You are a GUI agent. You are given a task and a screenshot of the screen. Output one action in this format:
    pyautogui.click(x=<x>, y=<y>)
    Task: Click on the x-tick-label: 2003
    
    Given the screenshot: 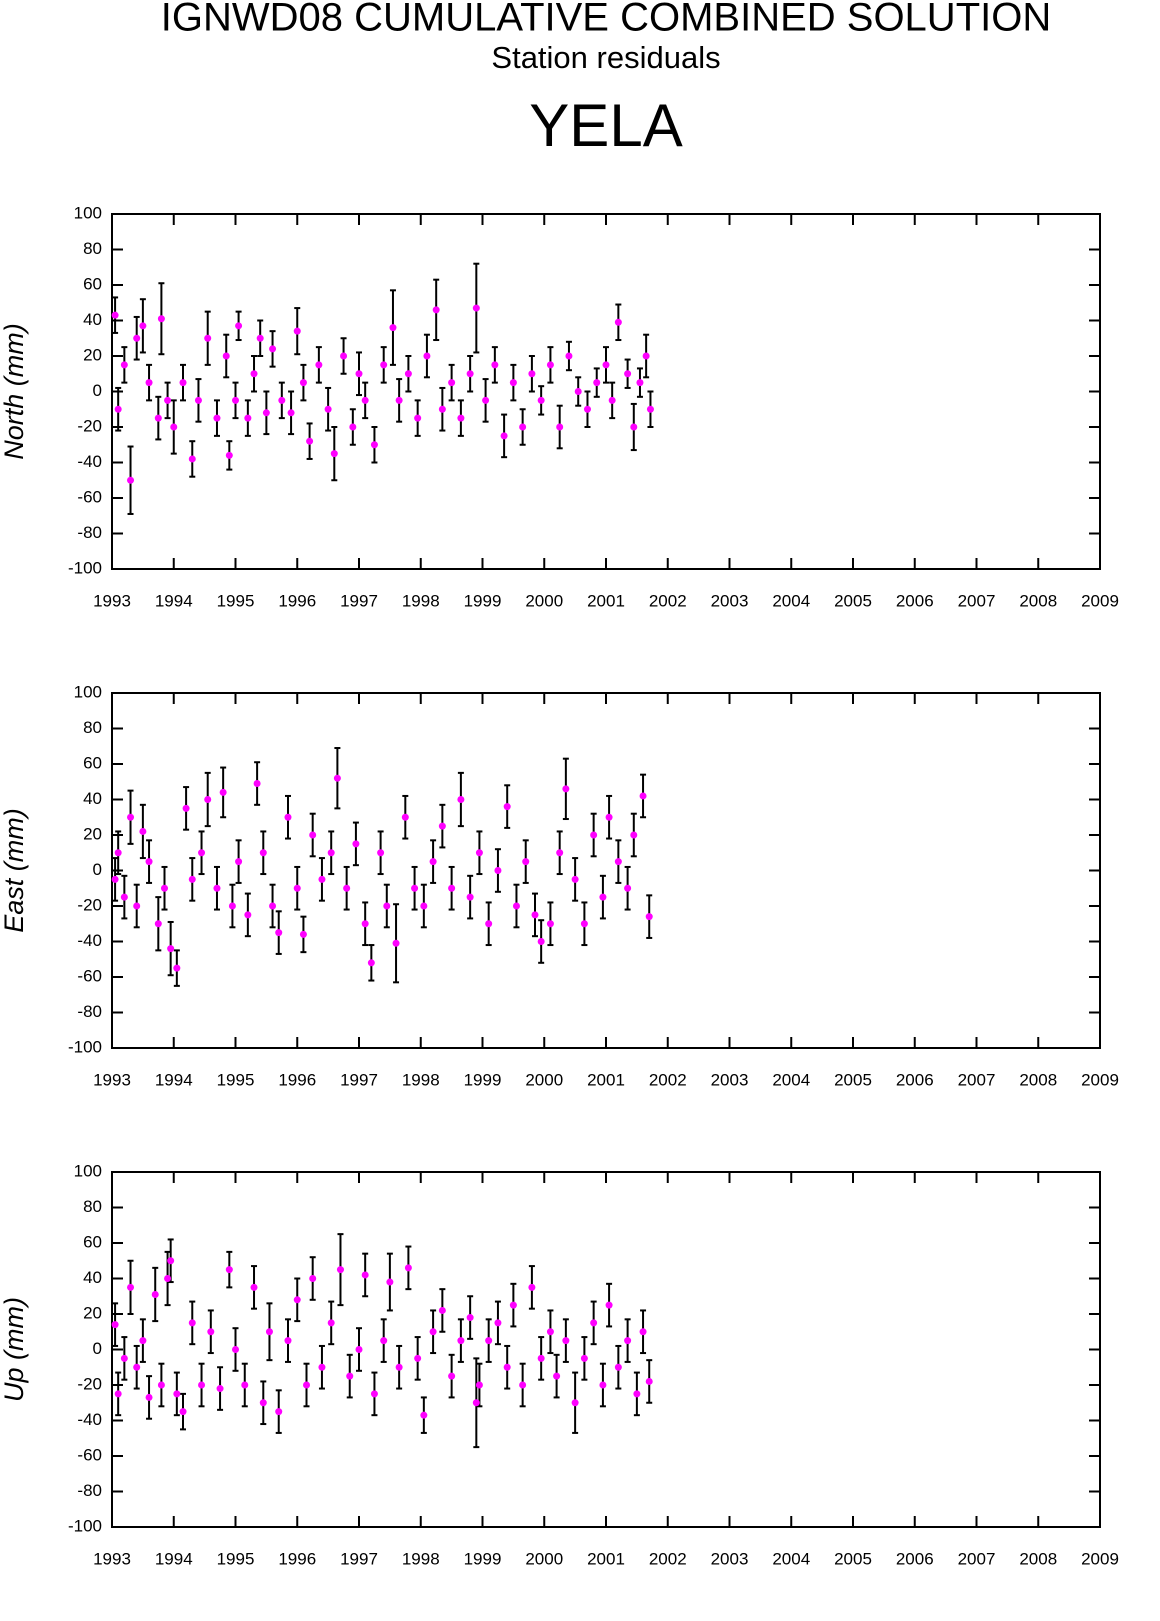 What is the action you would take?
    pyautogui.click(x=730, y=600)
    